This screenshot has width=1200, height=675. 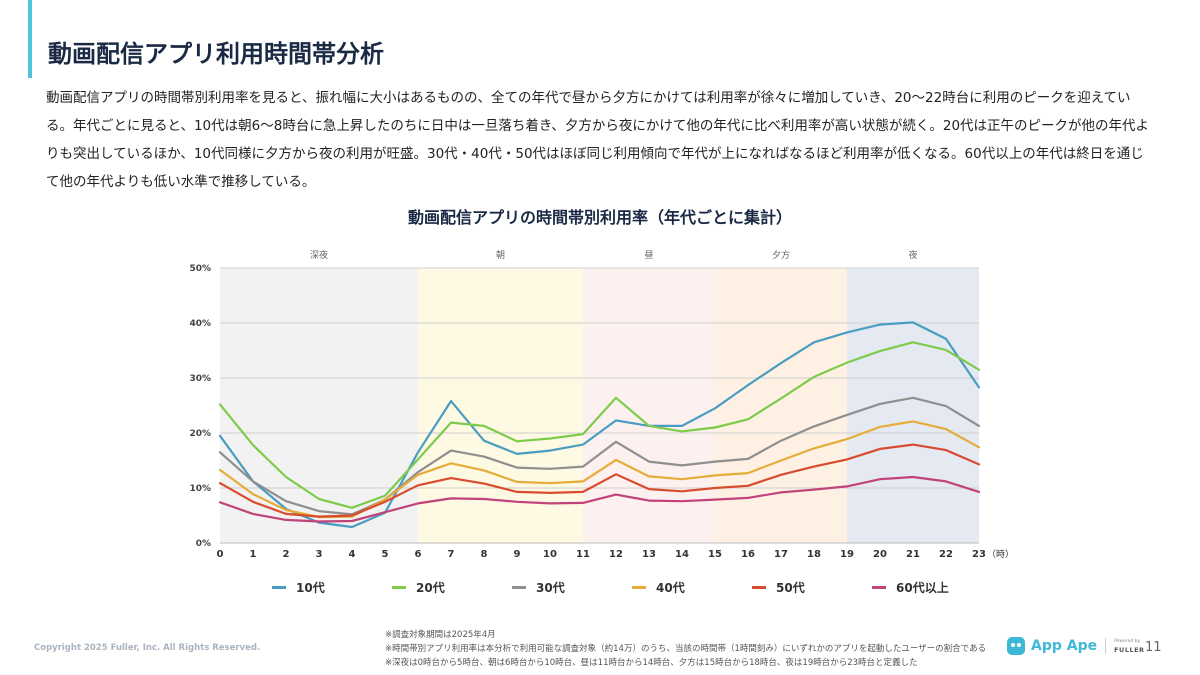 I want to click on y-tick-label: 20%, so click(x=200, y=434).